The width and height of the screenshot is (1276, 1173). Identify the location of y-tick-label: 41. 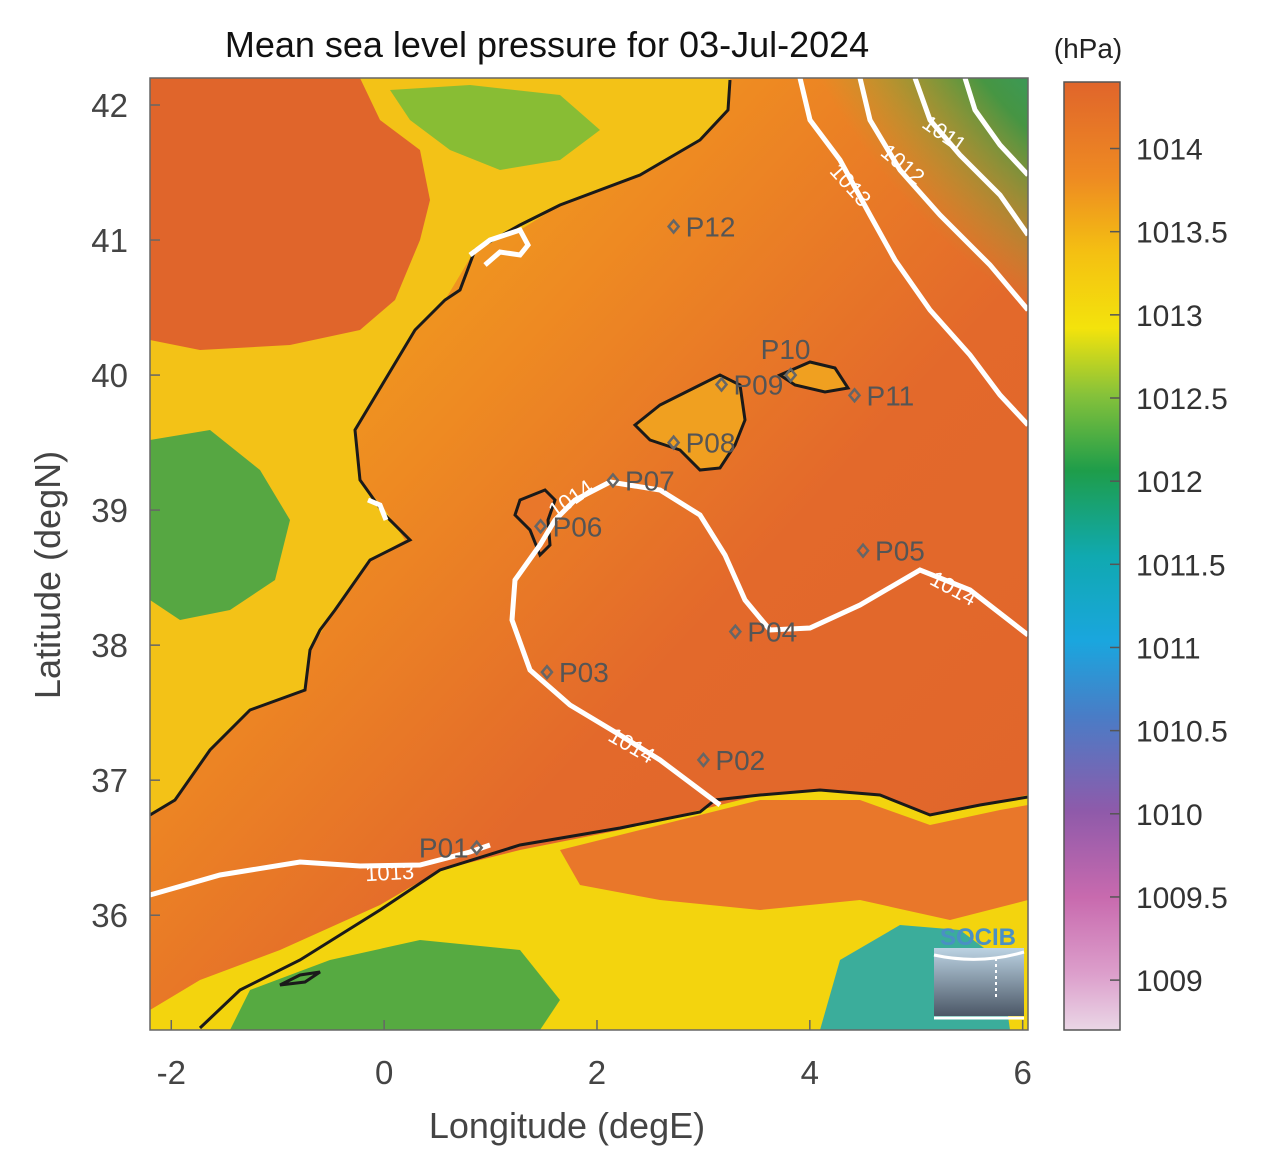
(109, 240).